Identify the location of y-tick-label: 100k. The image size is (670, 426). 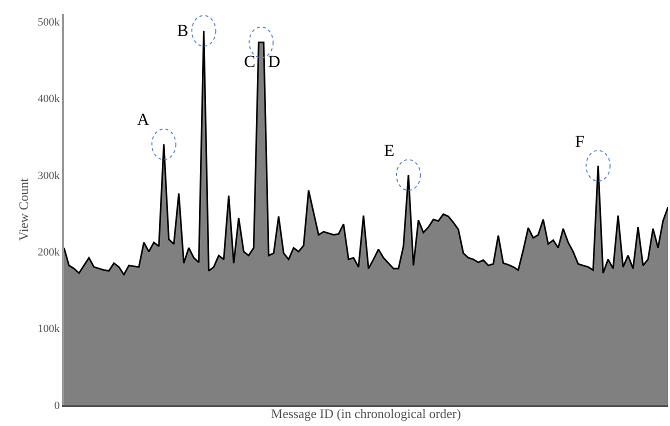
(49, 329).